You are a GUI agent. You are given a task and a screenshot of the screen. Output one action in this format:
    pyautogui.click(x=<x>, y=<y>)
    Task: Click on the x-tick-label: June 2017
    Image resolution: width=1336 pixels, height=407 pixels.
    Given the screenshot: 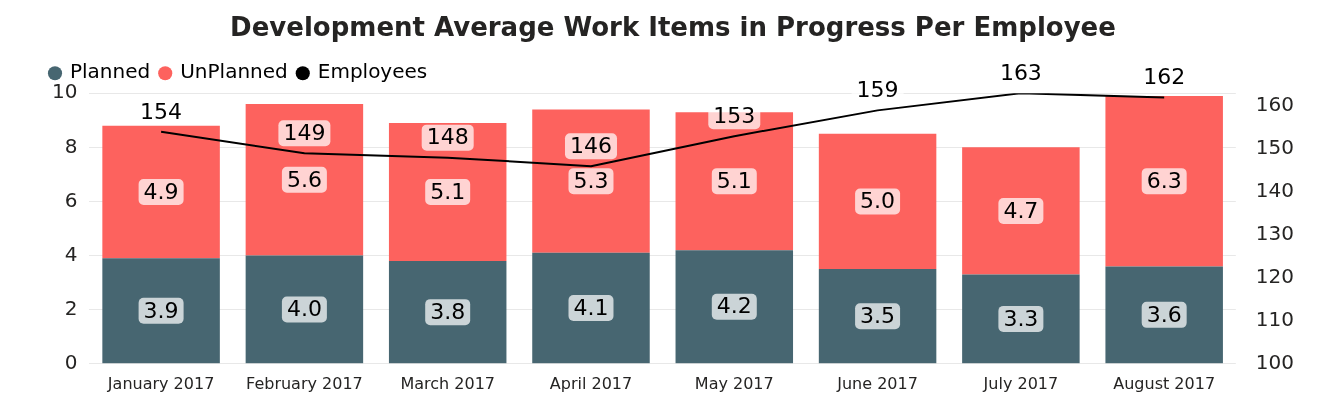 What is the action you would take?
    pyautogui.click(x=877, y=383)
    